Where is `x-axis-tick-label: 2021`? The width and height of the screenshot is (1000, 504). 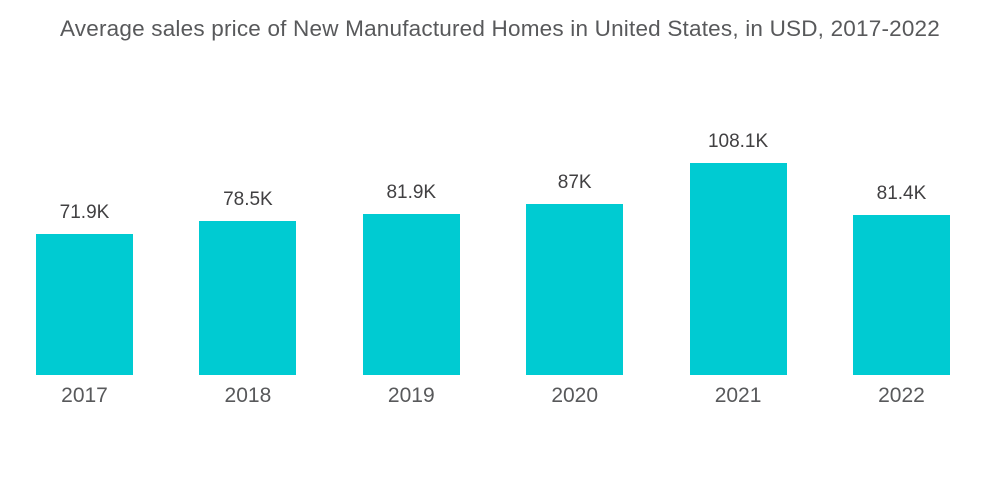
x-axis-tick-label: 2021 is located at coordinates (738, 395).